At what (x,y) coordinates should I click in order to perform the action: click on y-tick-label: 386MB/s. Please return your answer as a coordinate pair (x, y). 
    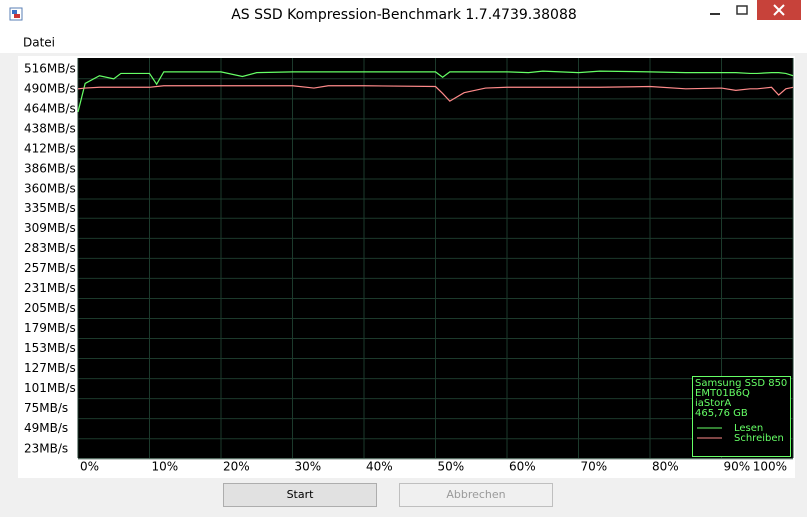
    Looking at the image, I should click on (50, 168).